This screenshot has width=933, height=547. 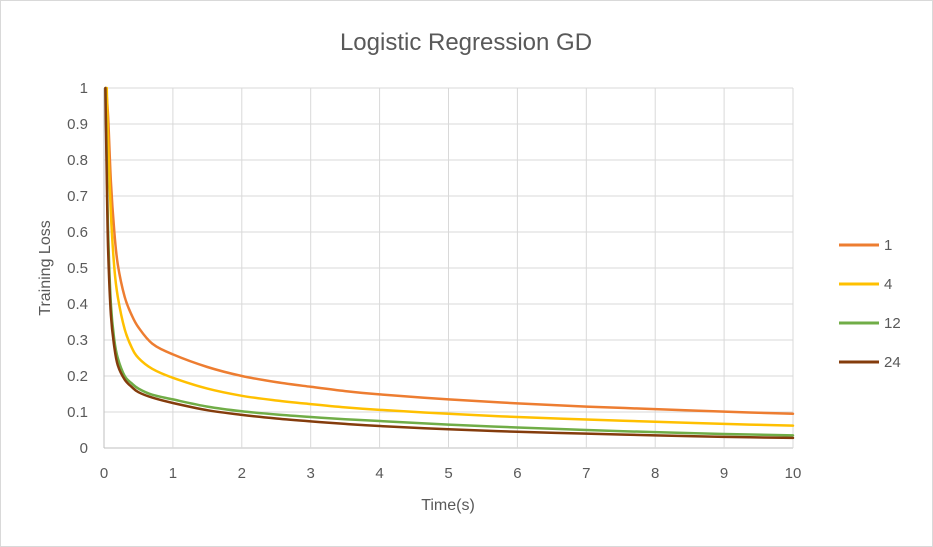 I want to click on x-tick-label: 0, so click(x=104, y=473).